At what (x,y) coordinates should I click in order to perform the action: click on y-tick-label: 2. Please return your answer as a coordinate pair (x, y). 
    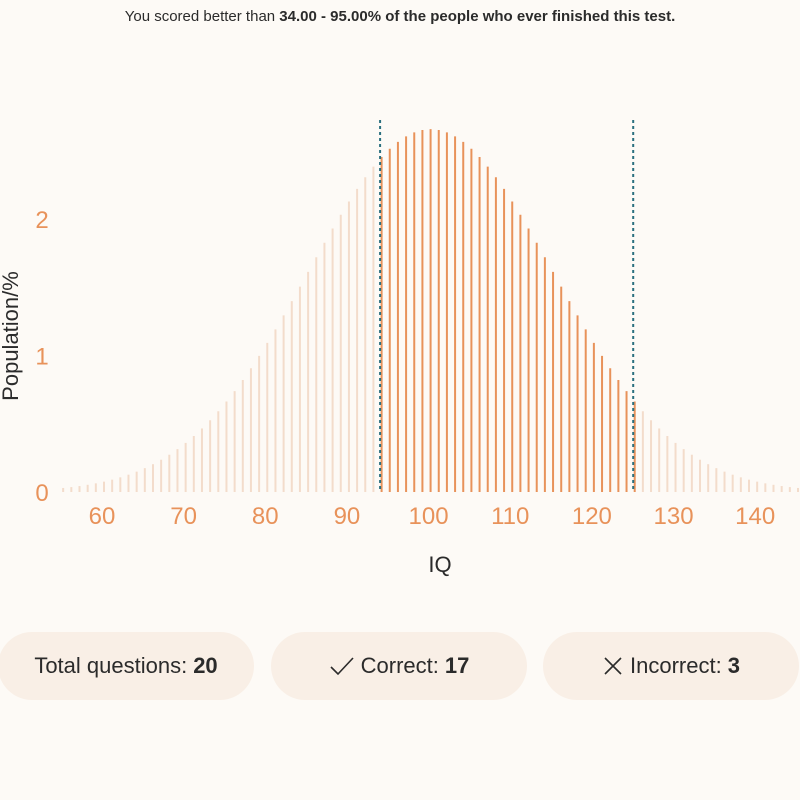
    Looking at the image, I should click on (41, 220).